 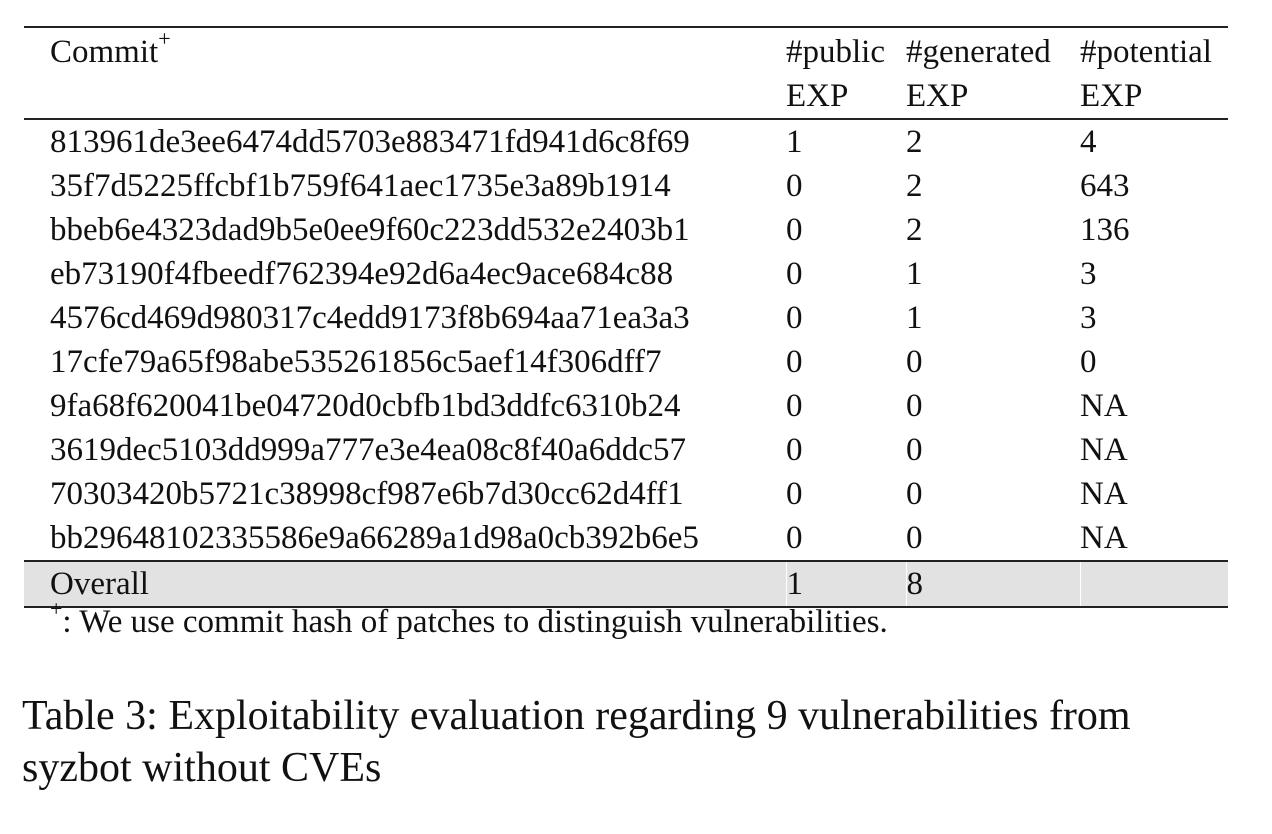 What do you see at coordinates (365, 406) in the screenshot?
I see `commit-cell: 9fa68f620041be04720d0cbfb1bd3ddfc6310b24` at bounding box center [365, 406].